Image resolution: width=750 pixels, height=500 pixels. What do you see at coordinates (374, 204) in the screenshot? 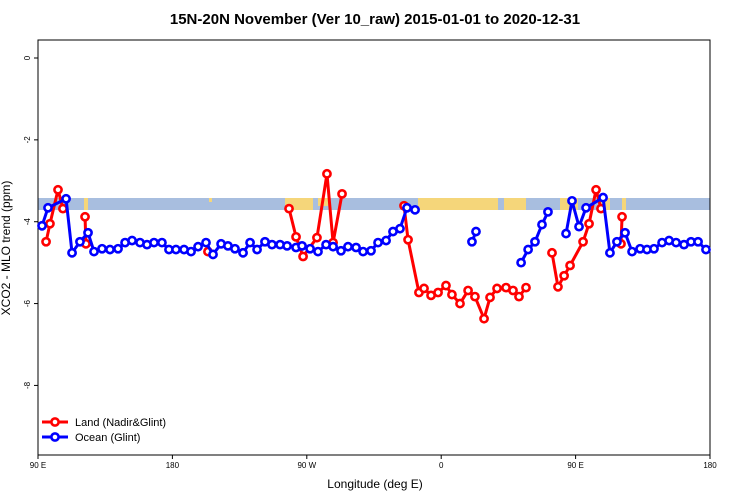
I see `land-mask-strip` at bounding box center [374, 204].